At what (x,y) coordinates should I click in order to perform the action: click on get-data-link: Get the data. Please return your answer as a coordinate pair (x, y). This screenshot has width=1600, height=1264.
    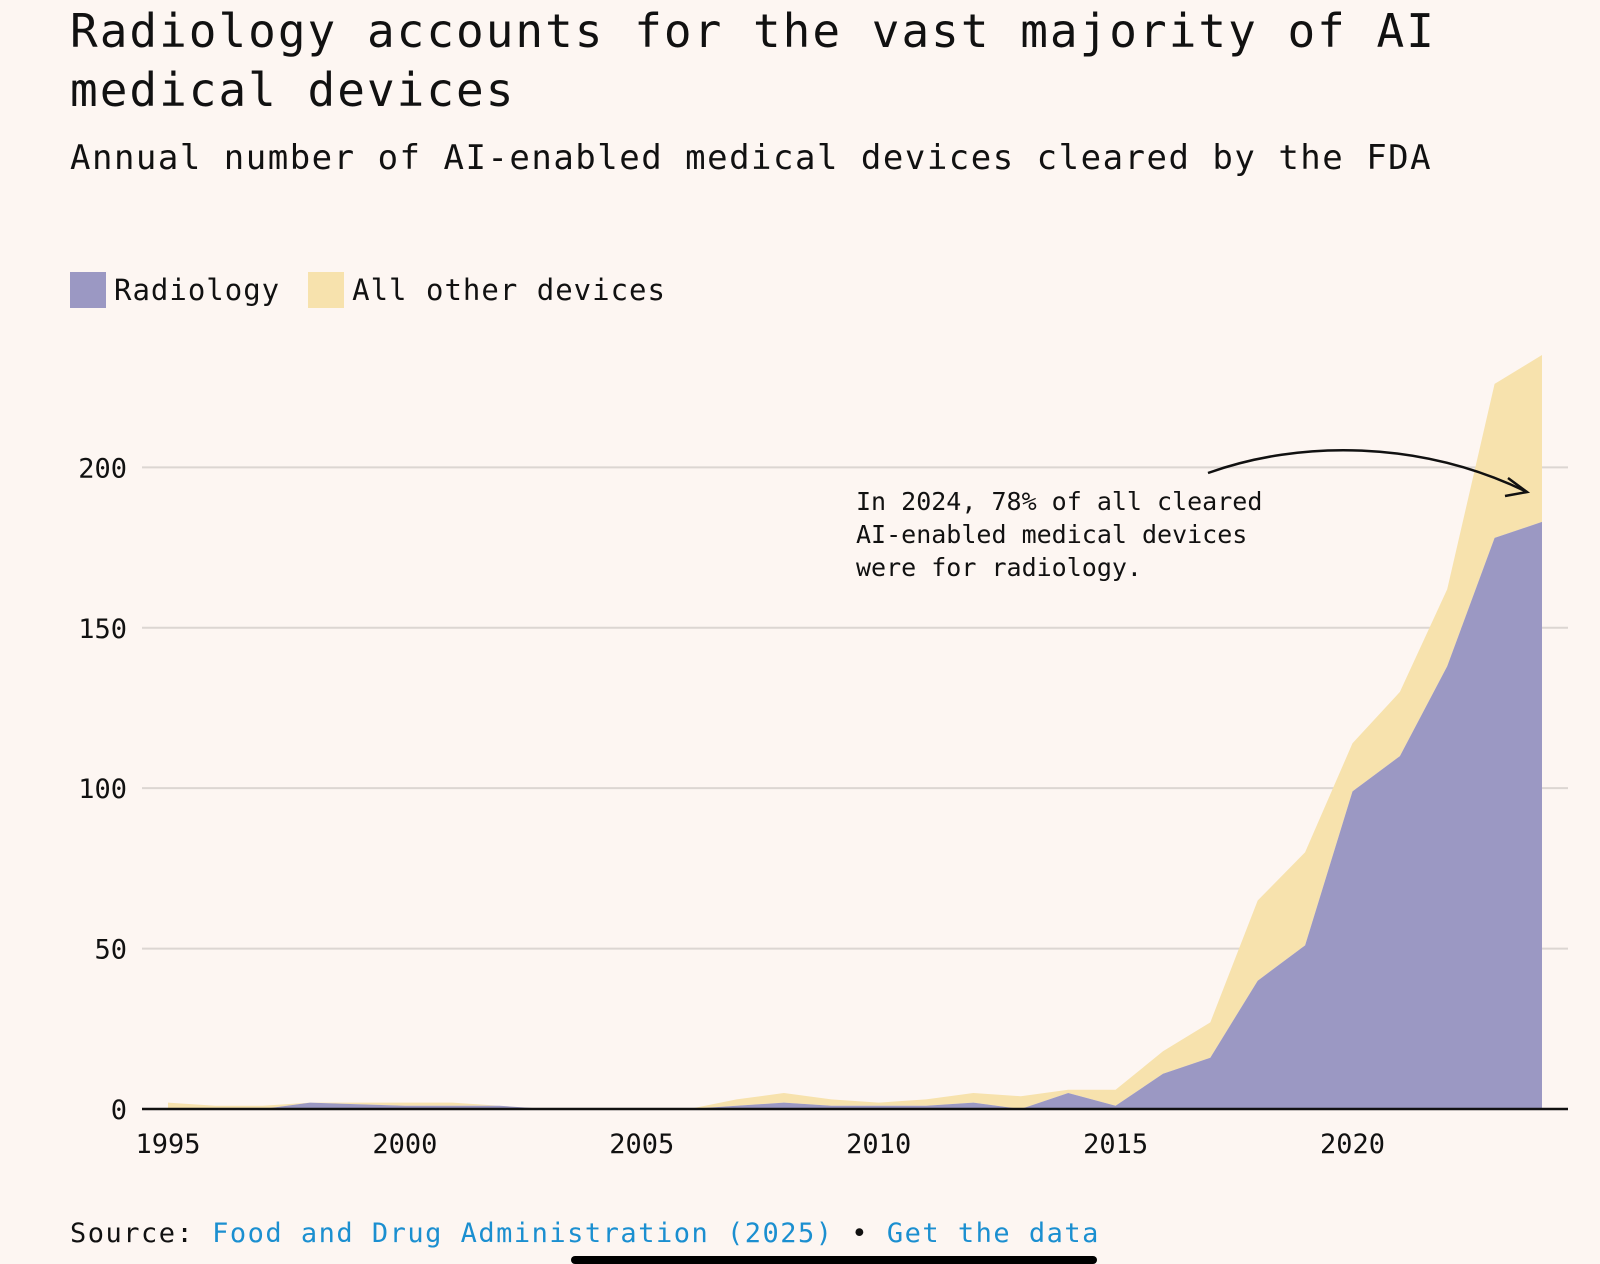
    Looking at the image, I should click on (993, 1233).